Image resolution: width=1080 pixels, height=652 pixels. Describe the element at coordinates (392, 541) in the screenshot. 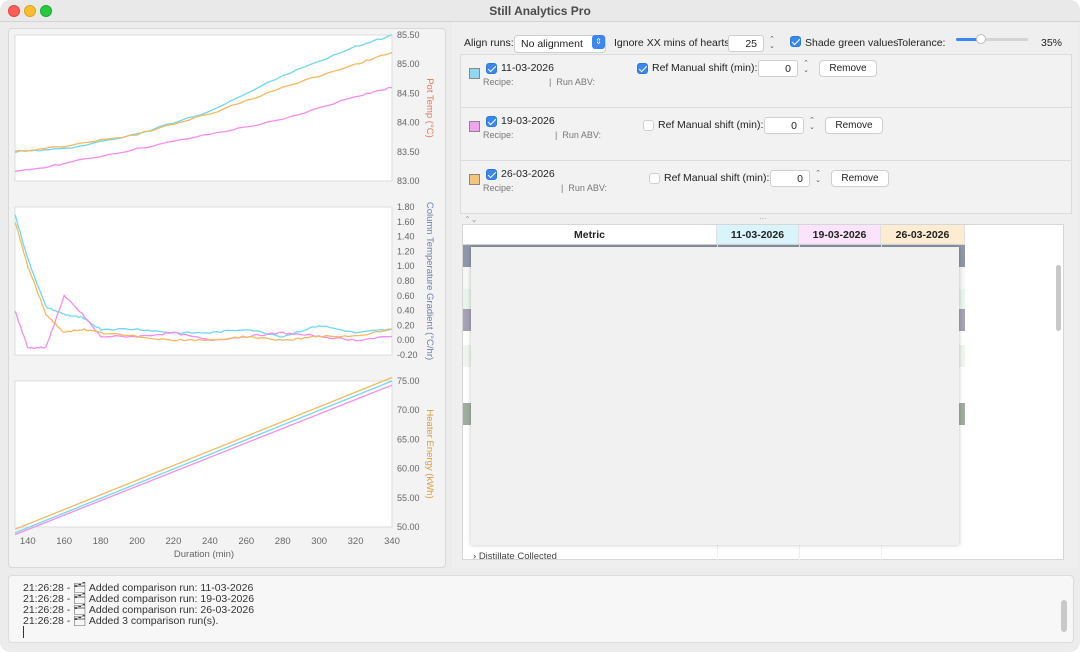

I see `x-tick-label: 340` at that location.